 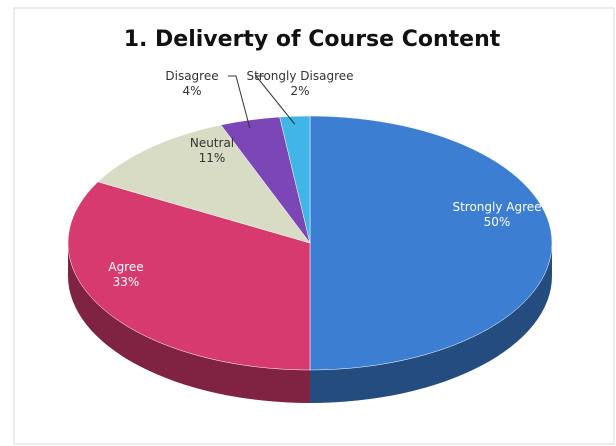 I want to click on slice-label: Agree 33%, so click(x=125, y=274).